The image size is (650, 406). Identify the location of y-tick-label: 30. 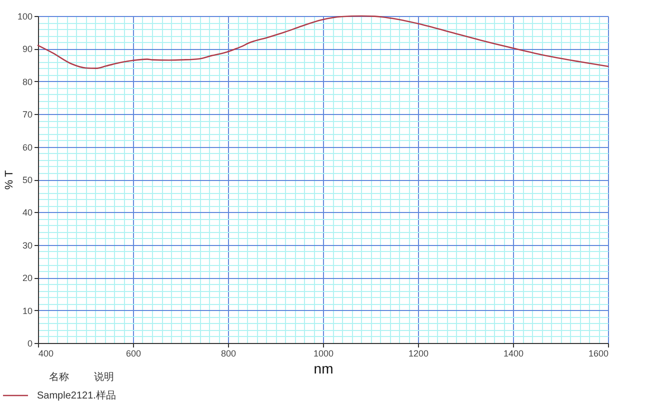
(27, 245).